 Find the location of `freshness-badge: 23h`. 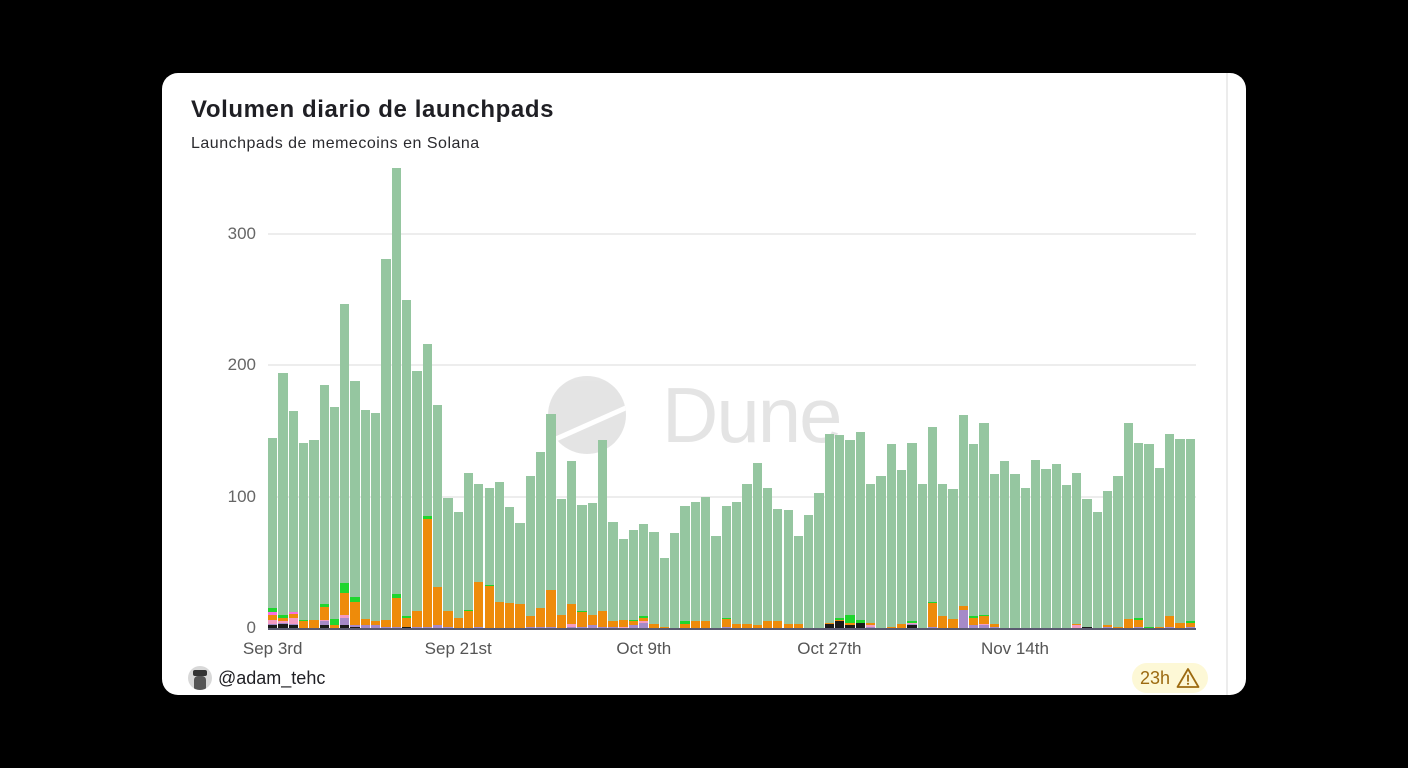

freshness-badge: 23h is located at coordinates (1170, 678).